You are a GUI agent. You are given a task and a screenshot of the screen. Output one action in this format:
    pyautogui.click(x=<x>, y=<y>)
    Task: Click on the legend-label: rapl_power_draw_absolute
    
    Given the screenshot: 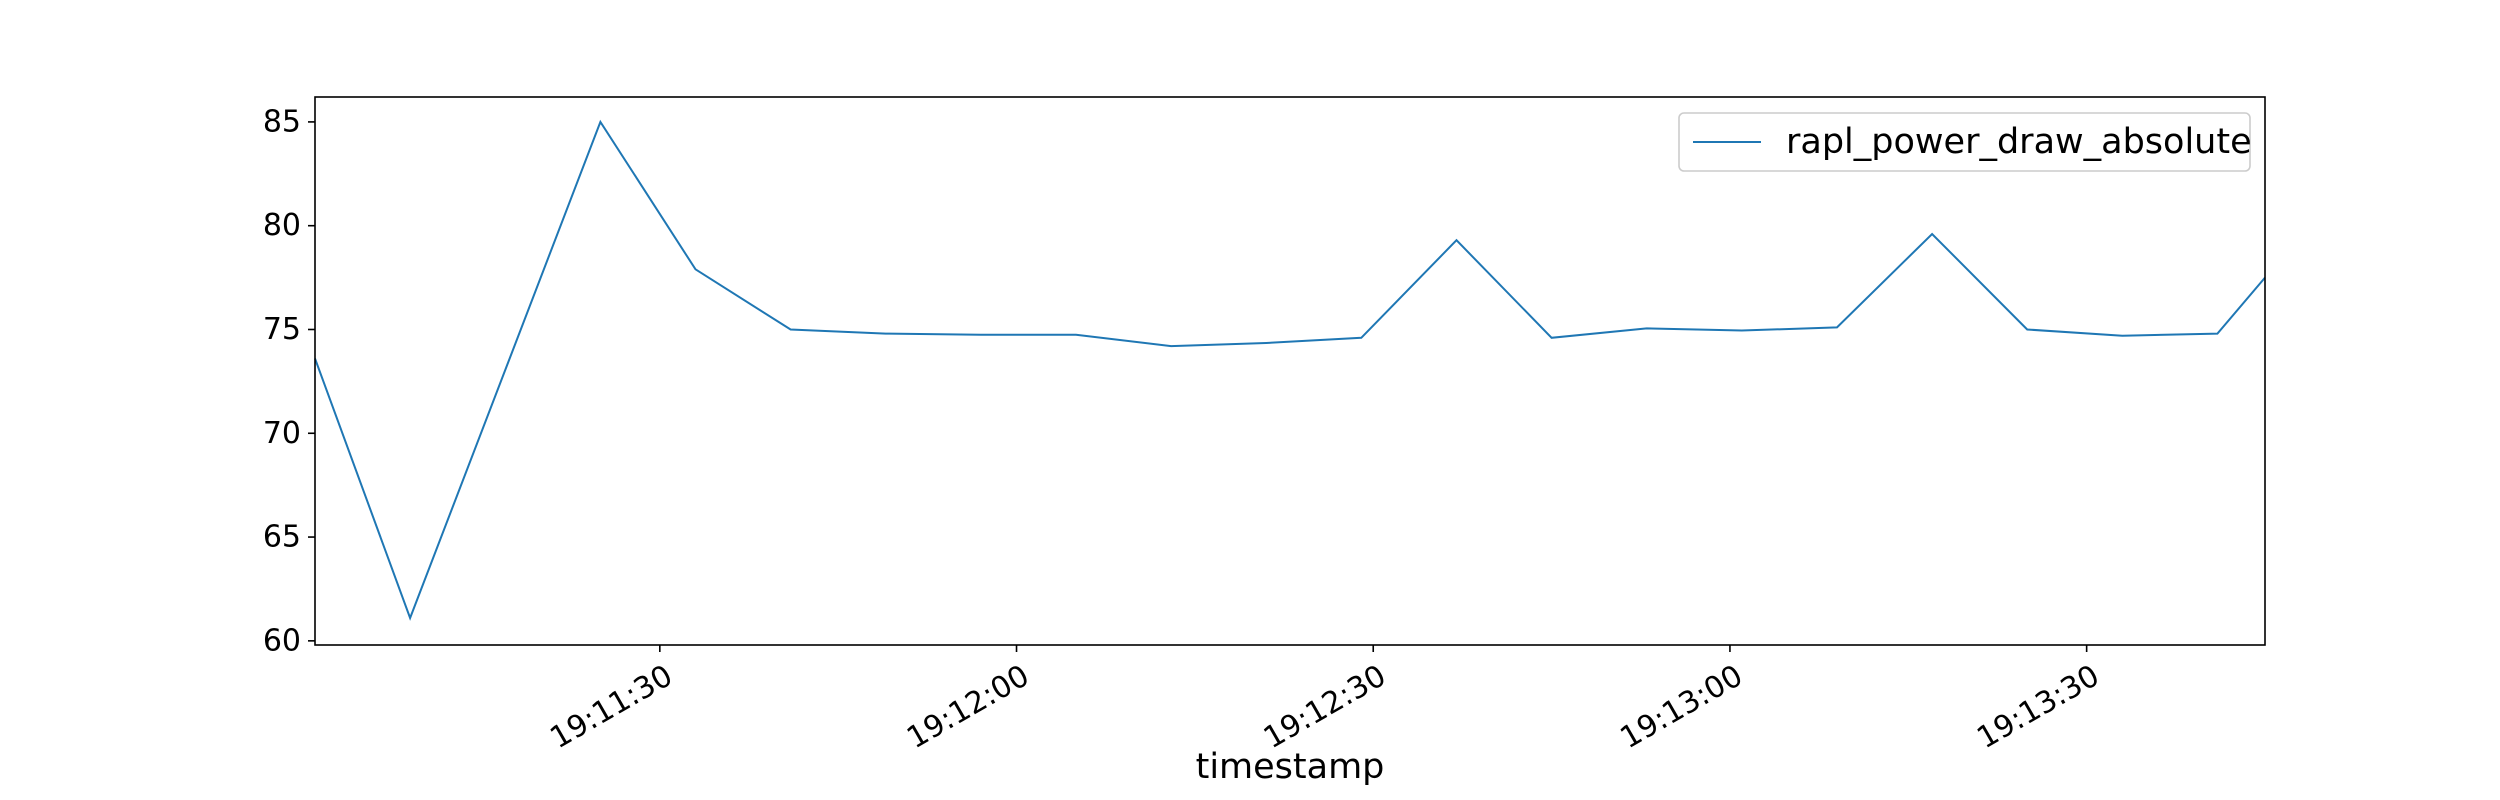 What is the action you would take?
    pyautogui.click(x=2019, y=142)
    